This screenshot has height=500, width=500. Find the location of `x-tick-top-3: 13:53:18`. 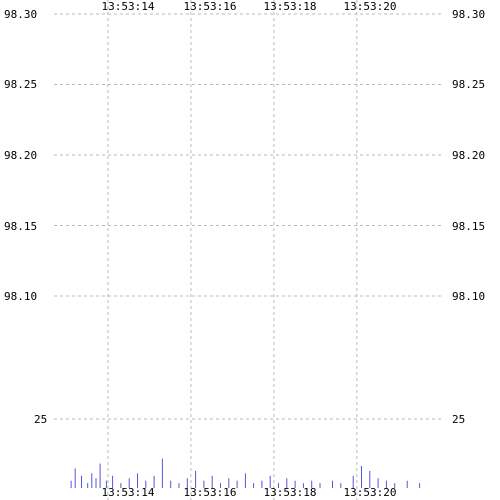

x-tick-top-3: 13:53:18 is located at coordinates (290, 6).